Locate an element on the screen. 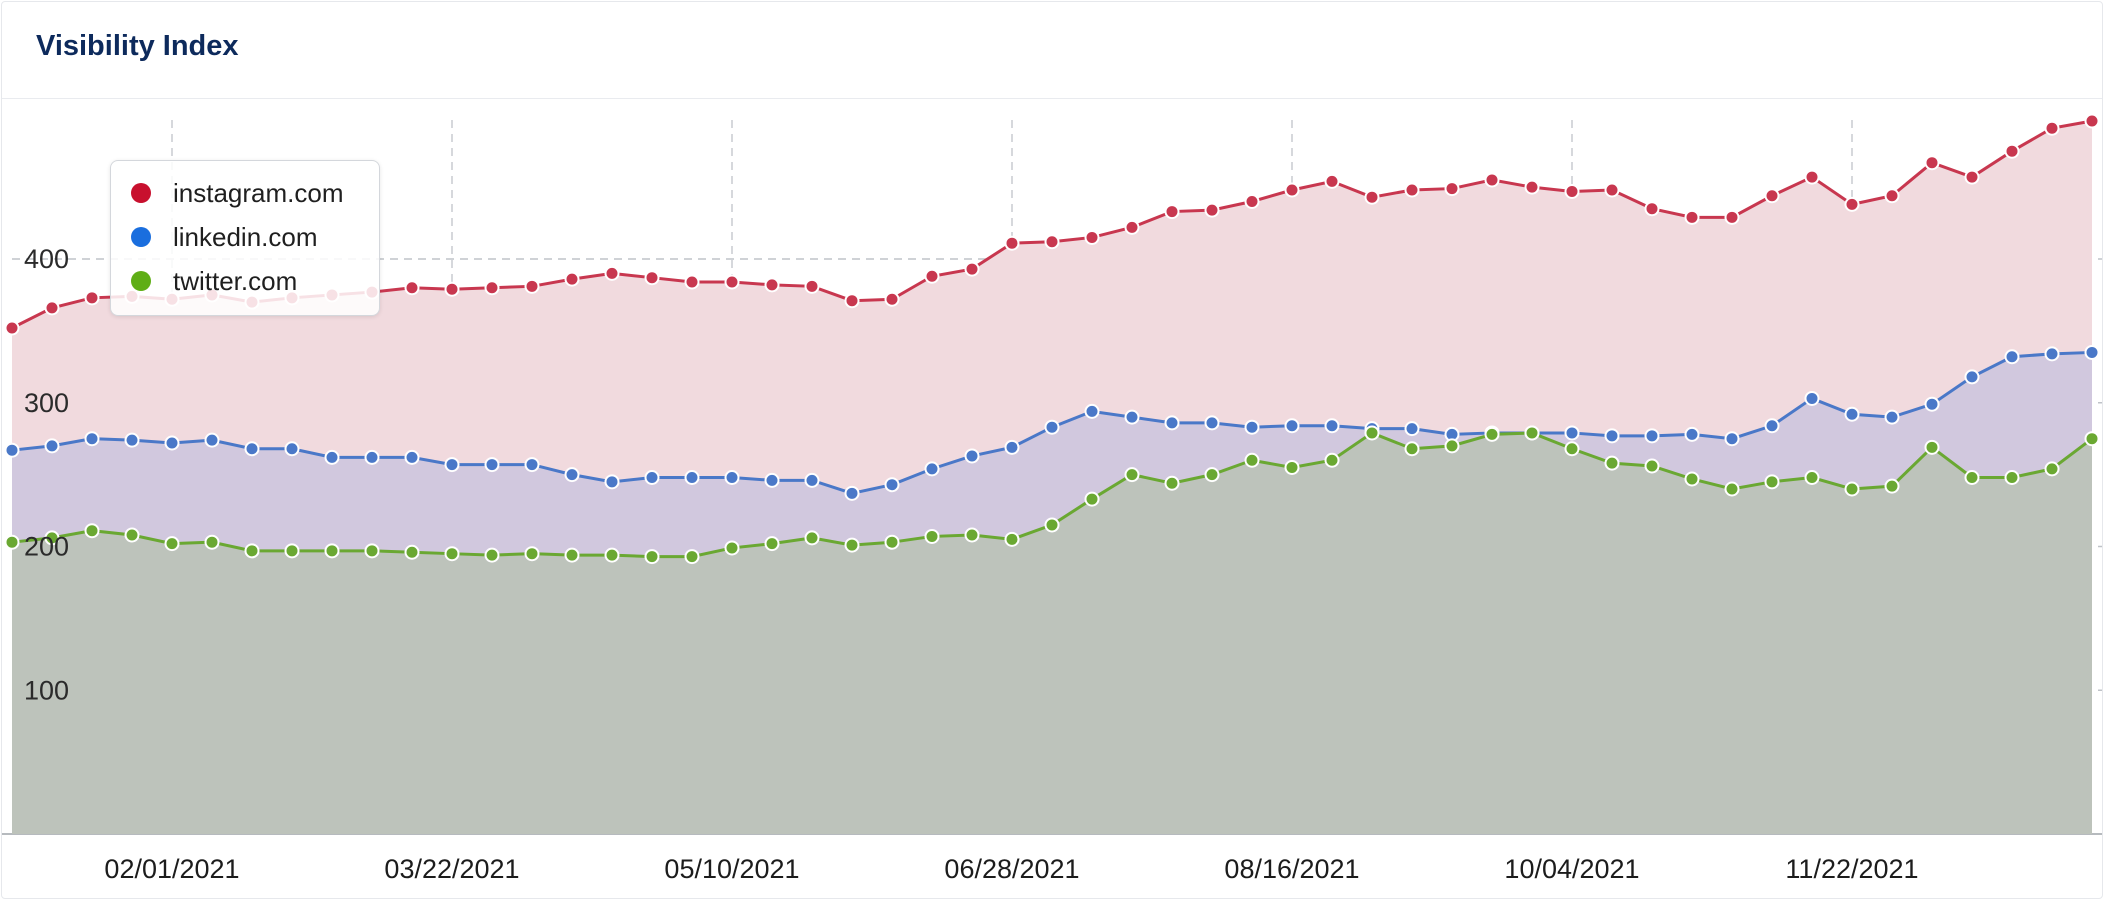 The image size is (2104, 900). x-tick-label: 03/22/2021 is located at coordinates (451, 869).